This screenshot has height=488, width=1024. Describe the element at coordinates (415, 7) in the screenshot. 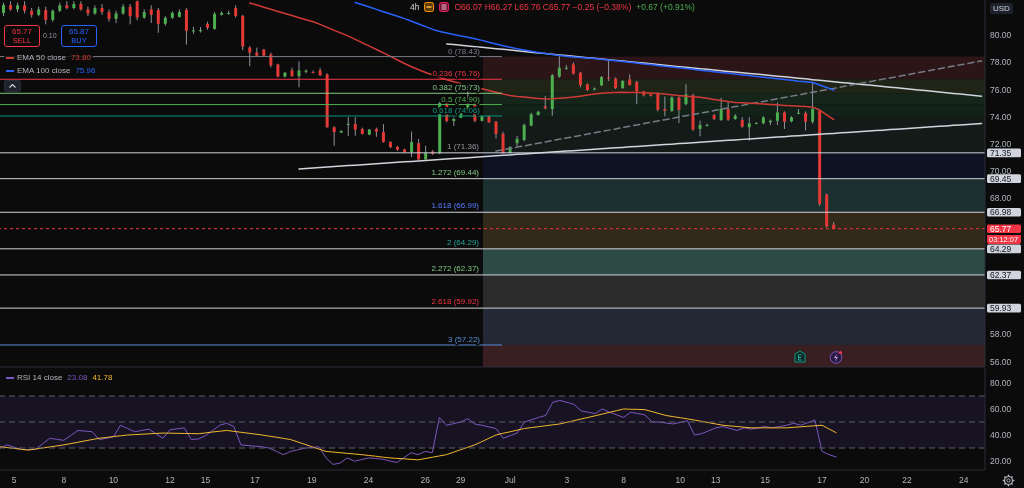

I see `chart-title: 4h` at that location.